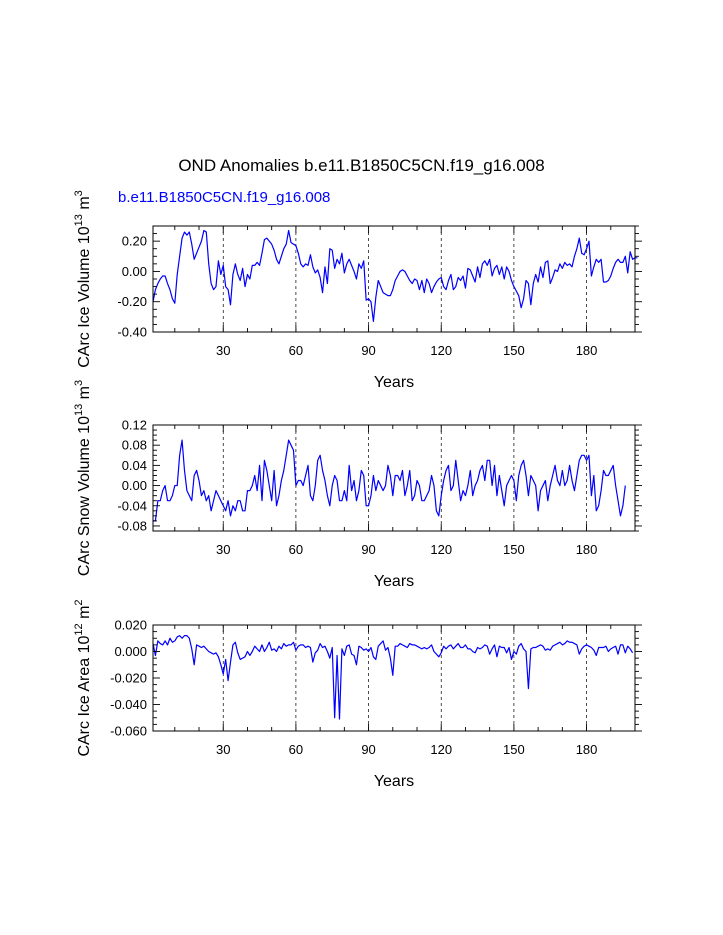  I want to click on y-tick-label: -0.08, so click(132, 525).